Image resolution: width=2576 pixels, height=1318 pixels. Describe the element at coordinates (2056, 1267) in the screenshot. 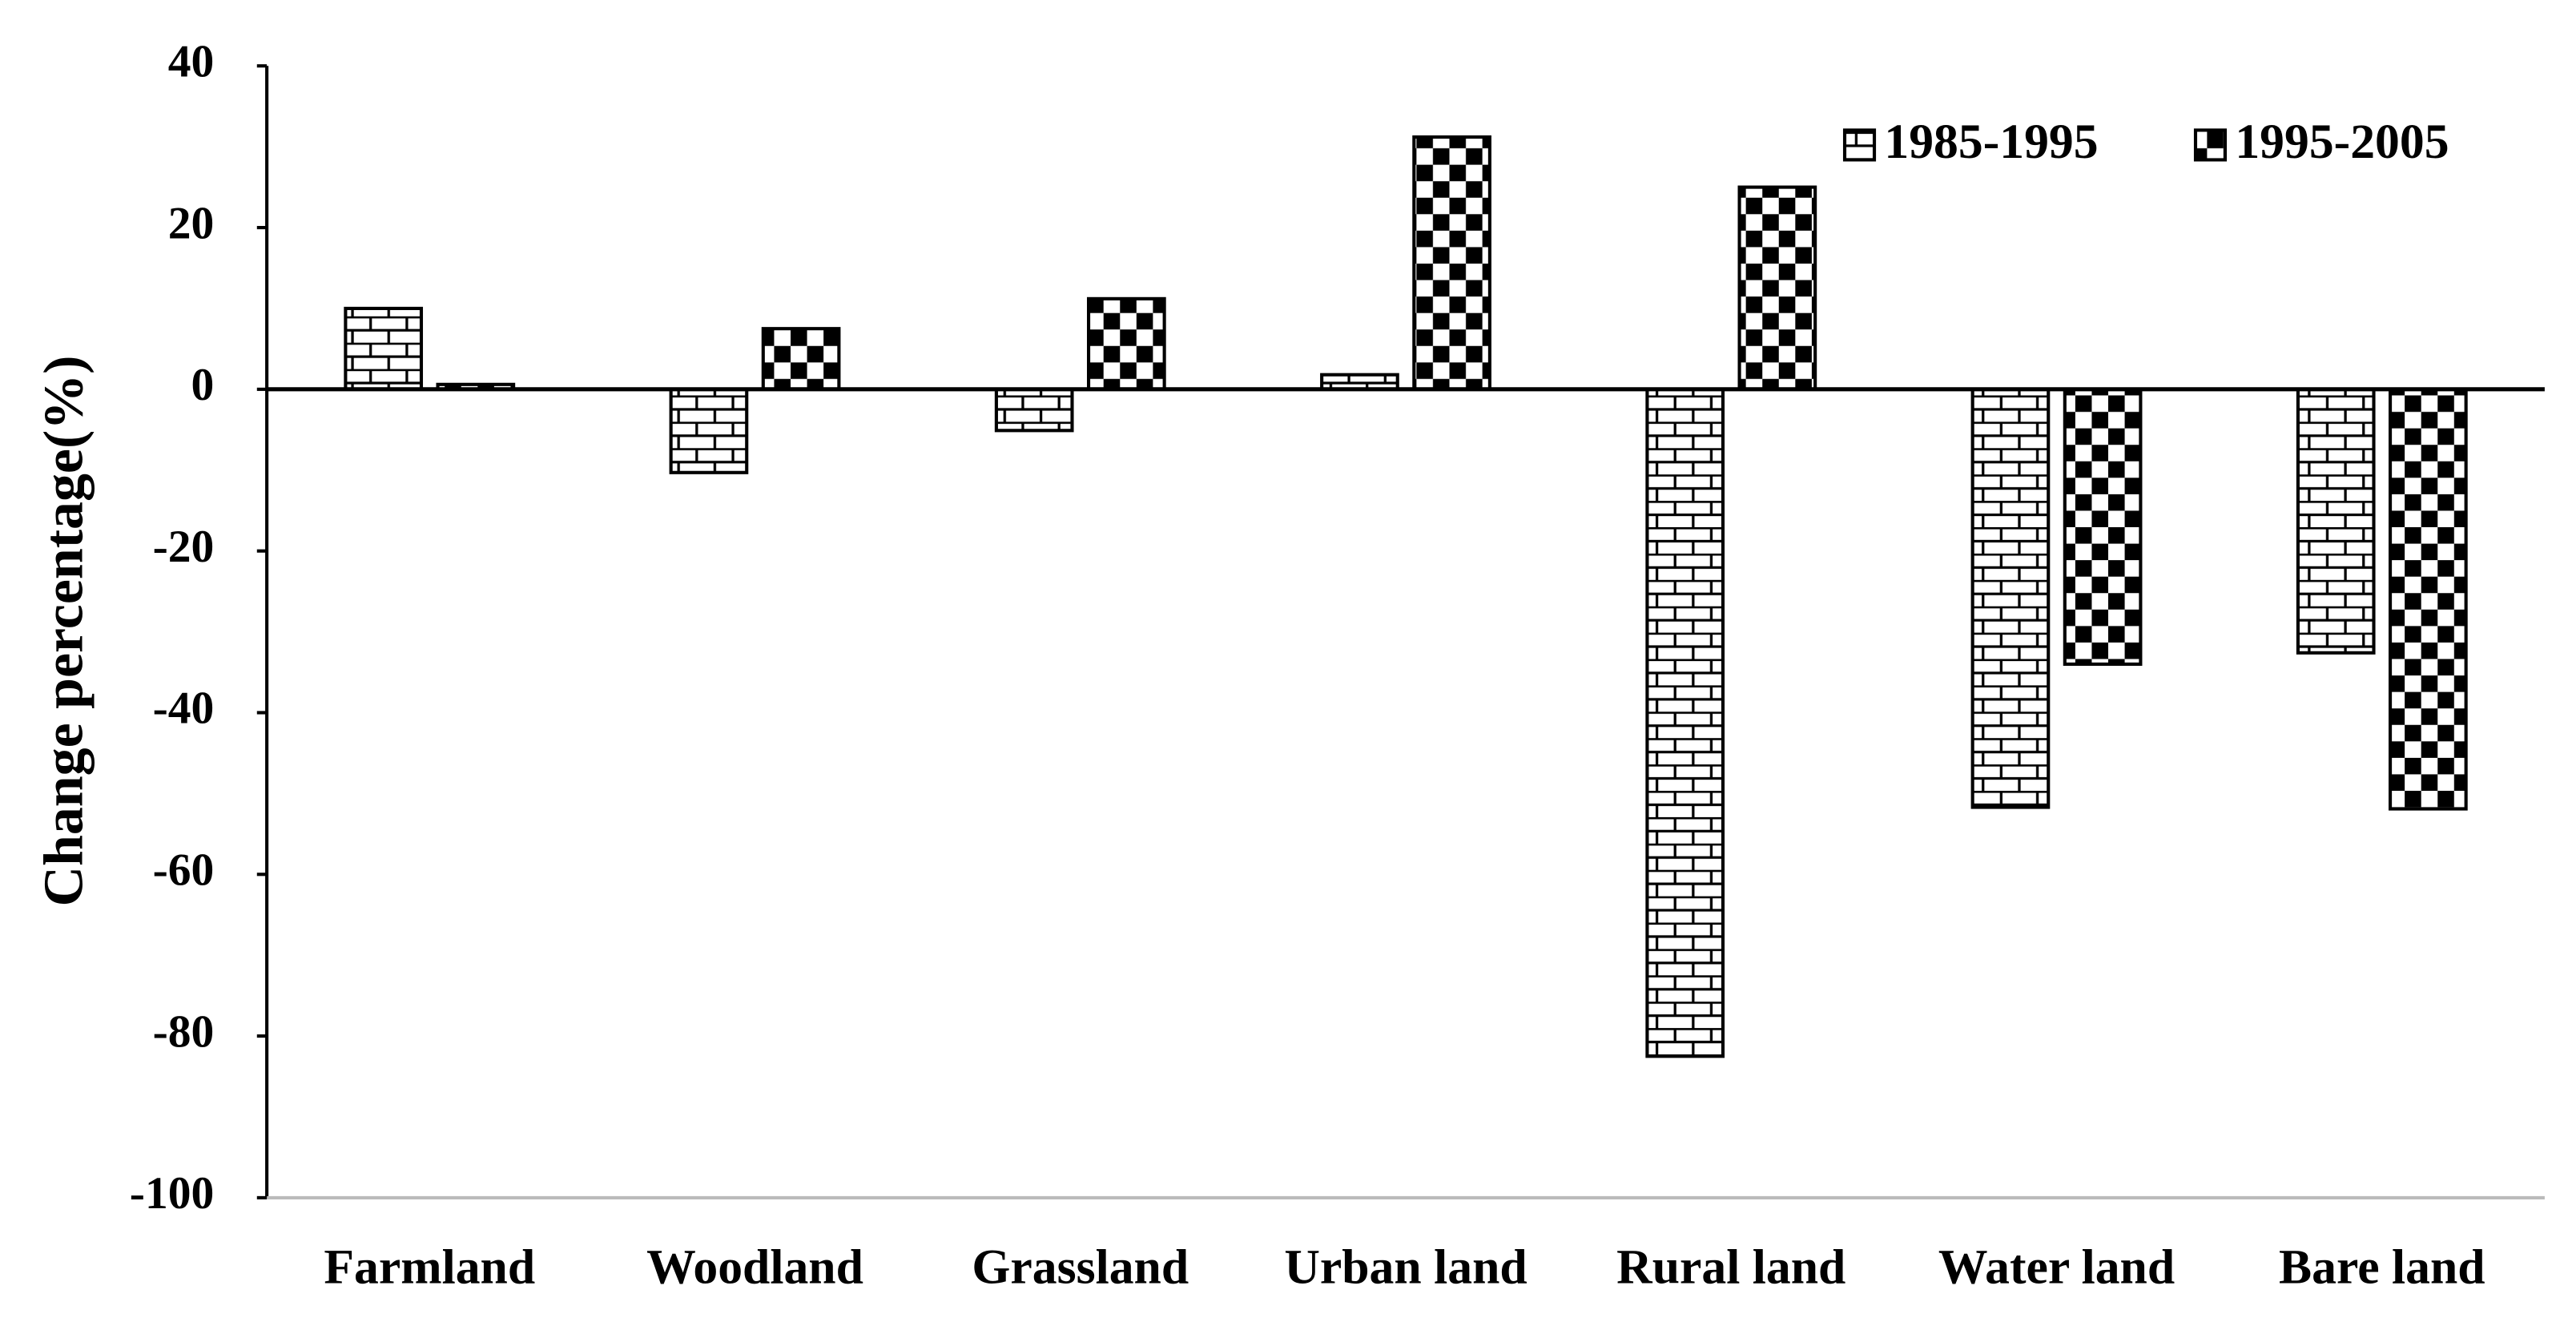

I see `x-tick-label: Water land` at that location.